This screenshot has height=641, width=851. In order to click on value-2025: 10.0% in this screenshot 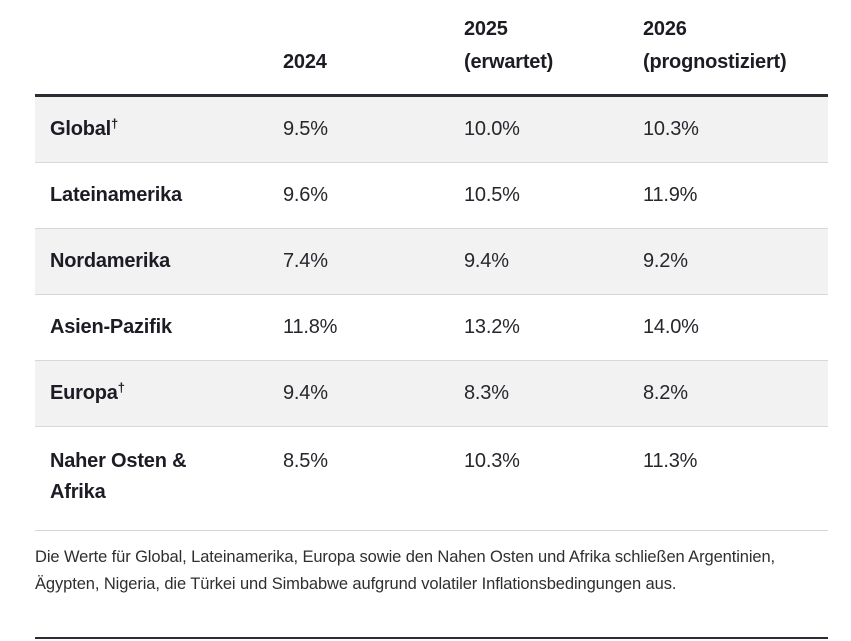, I will do `click(492, 129)`.